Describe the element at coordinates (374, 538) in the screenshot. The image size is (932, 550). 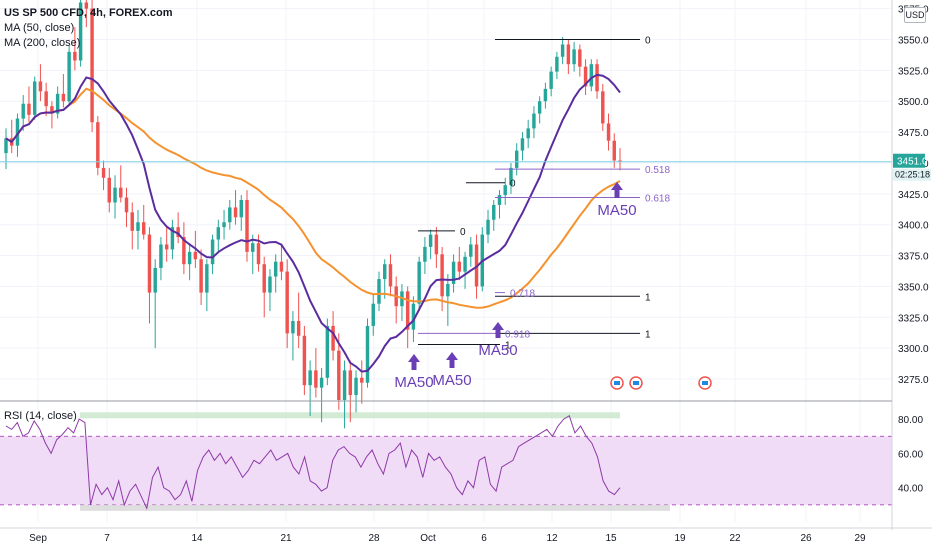
I see `time-tick-label: 28` at that location.